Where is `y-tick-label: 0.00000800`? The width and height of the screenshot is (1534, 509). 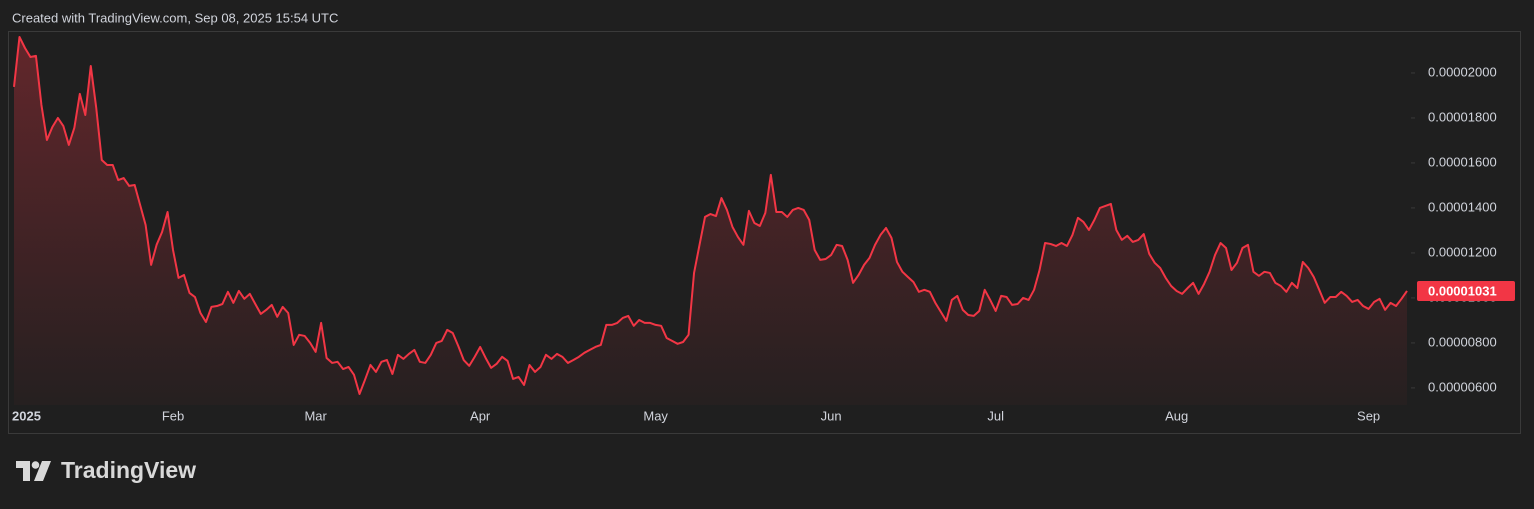
y-tick-label: 0.00000800 is located at coordinates (1462, 341).